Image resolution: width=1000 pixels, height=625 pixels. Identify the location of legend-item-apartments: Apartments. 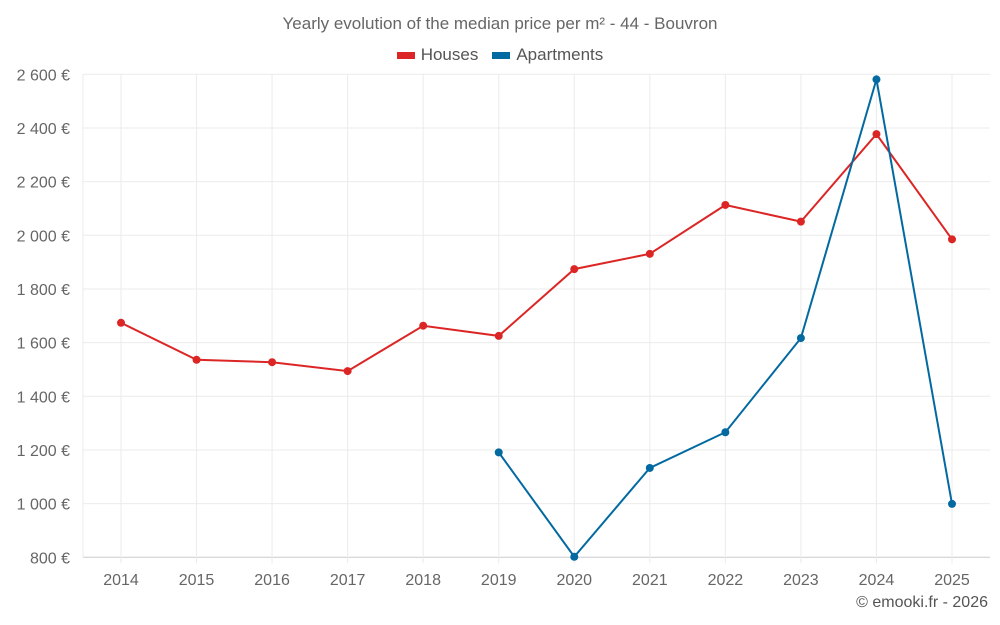
(547, 55).